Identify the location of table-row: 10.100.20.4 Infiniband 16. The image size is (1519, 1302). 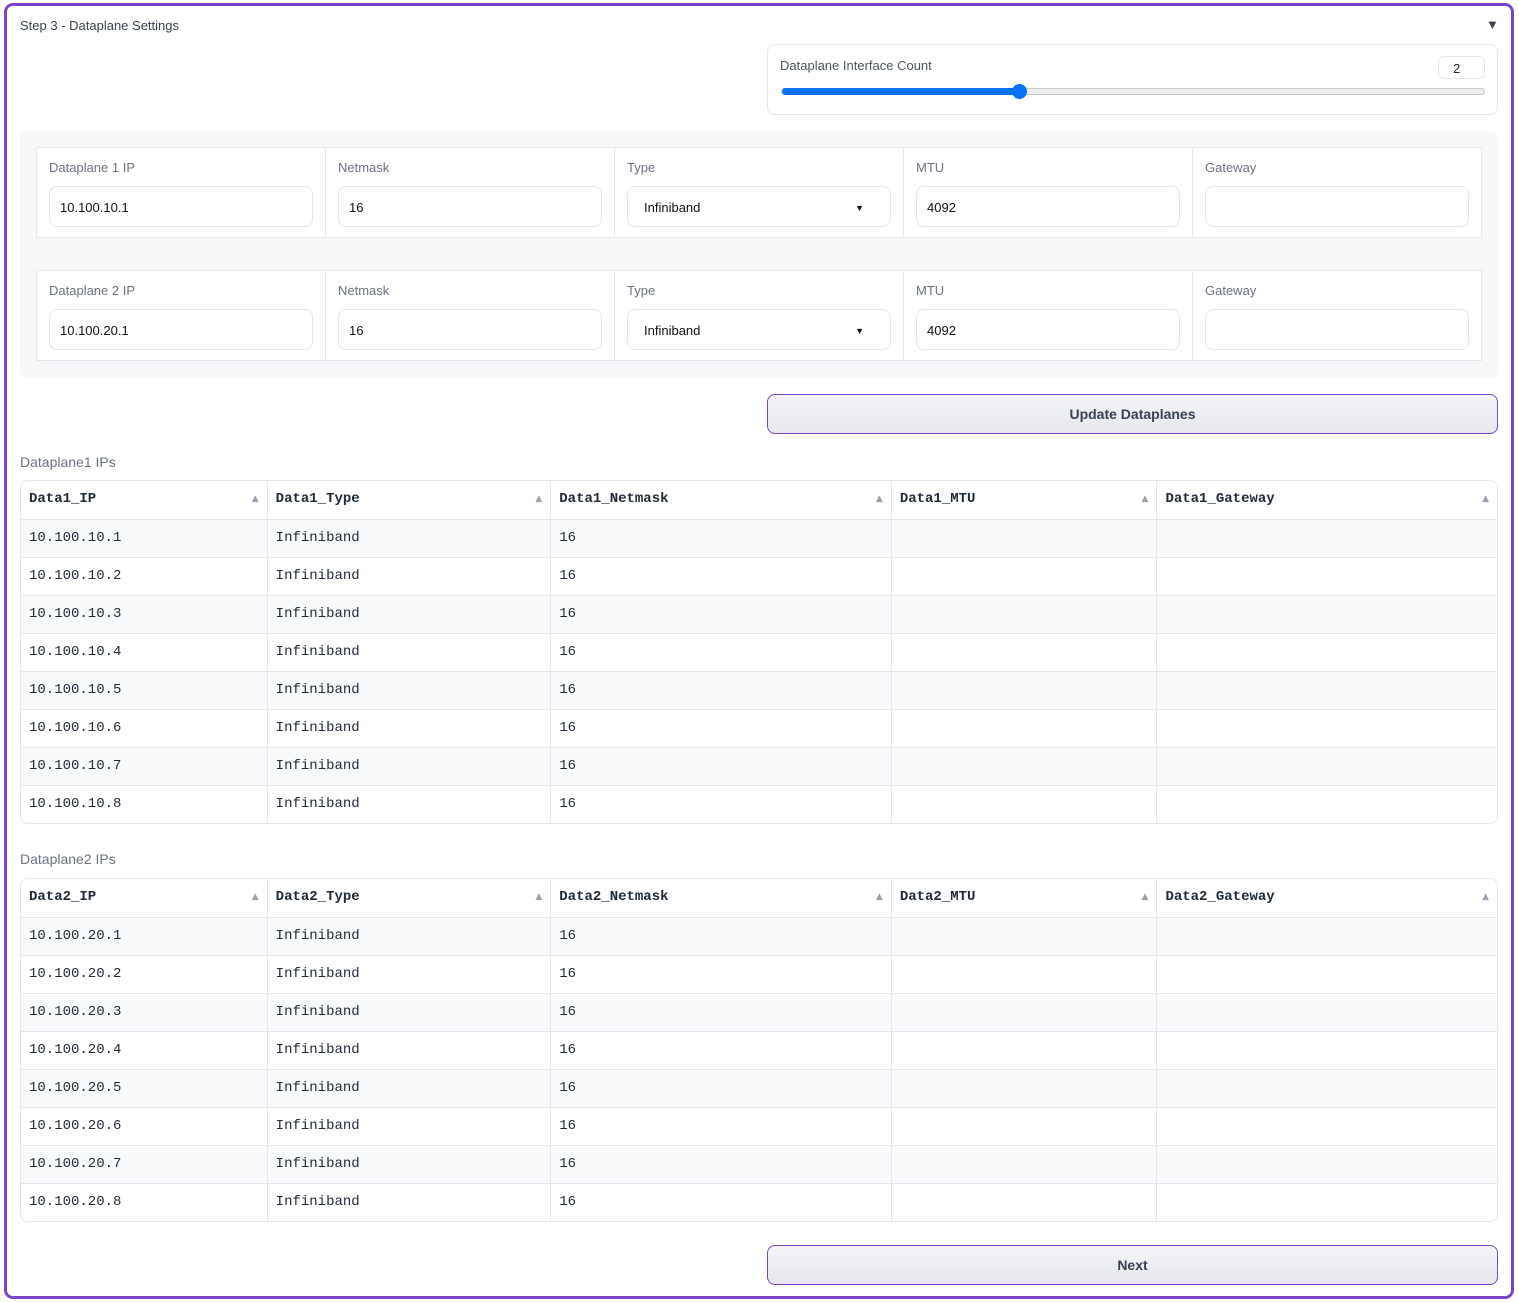
(759, 1050).